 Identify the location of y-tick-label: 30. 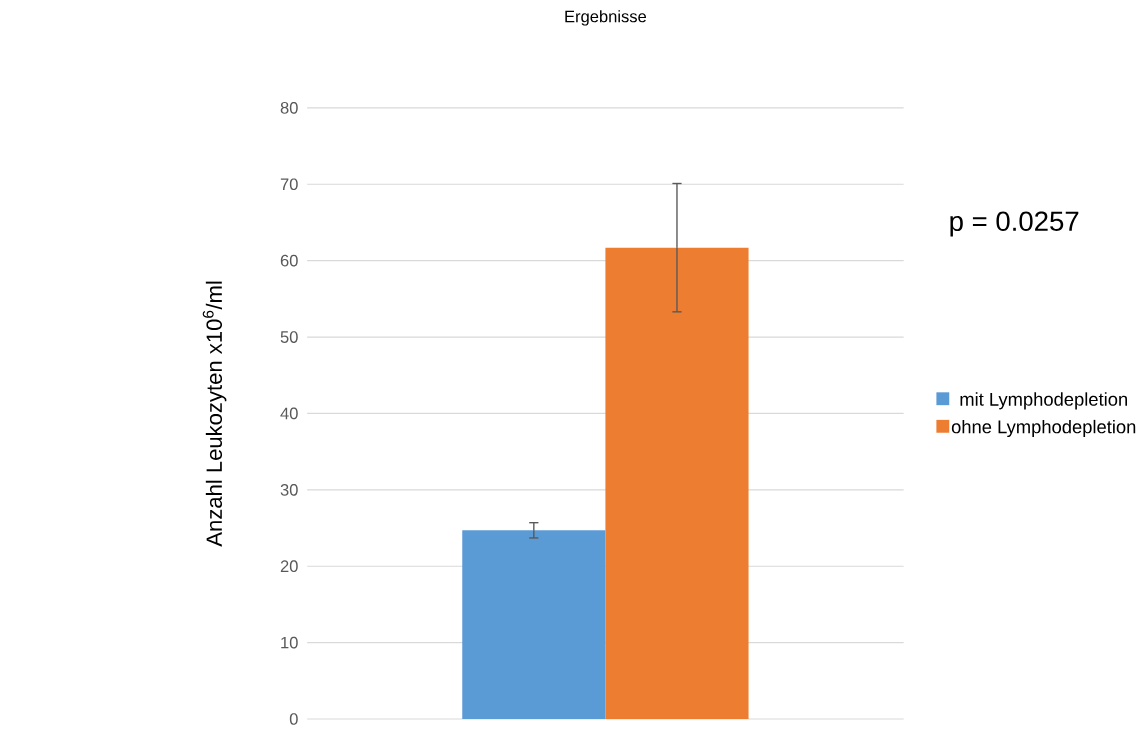
(289, 489).